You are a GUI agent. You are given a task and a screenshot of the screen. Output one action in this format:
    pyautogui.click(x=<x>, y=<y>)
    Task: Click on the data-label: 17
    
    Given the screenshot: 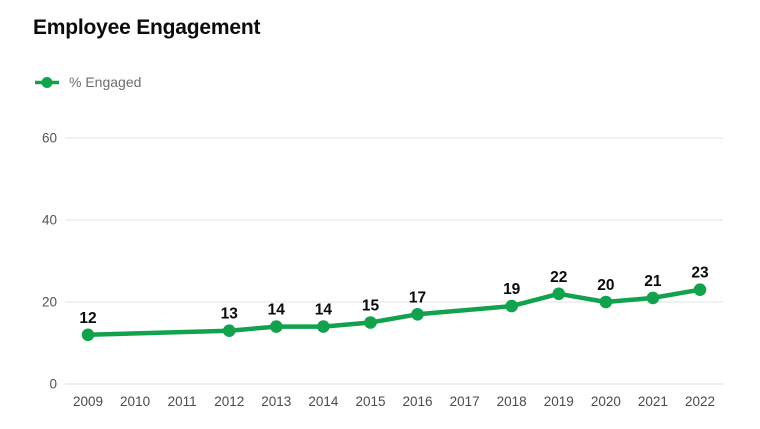 What is the action you would take?
    pyautogui.click(x=417, y=297)
    